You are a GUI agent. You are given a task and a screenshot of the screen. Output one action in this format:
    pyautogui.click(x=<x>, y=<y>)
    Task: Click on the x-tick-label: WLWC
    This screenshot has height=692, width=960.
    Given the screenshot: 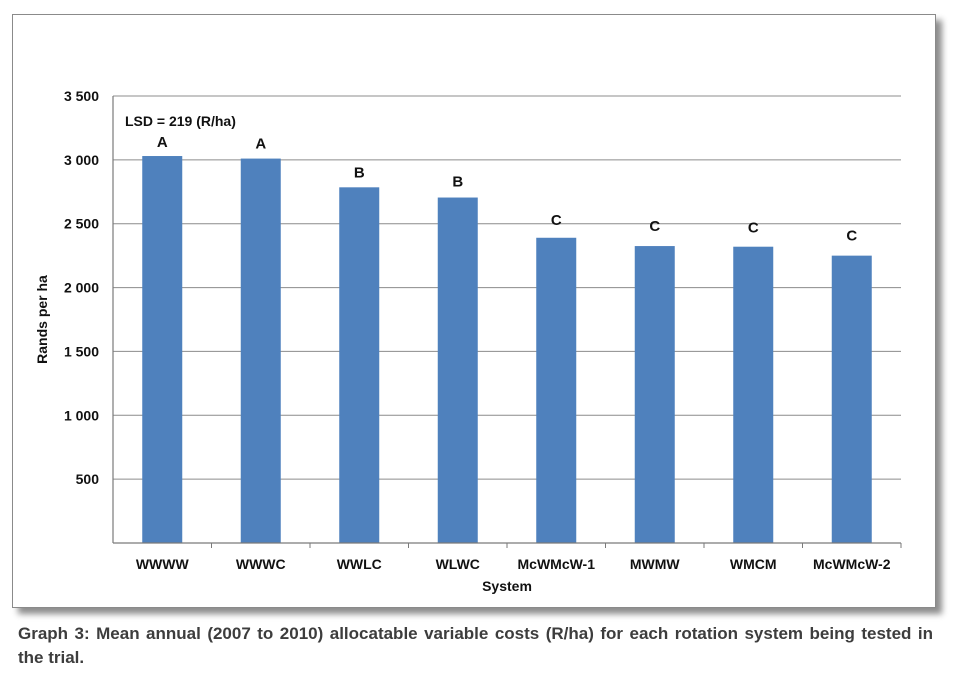 What is the action you would take?
    pyautogui.click(x=458, y=564)
    